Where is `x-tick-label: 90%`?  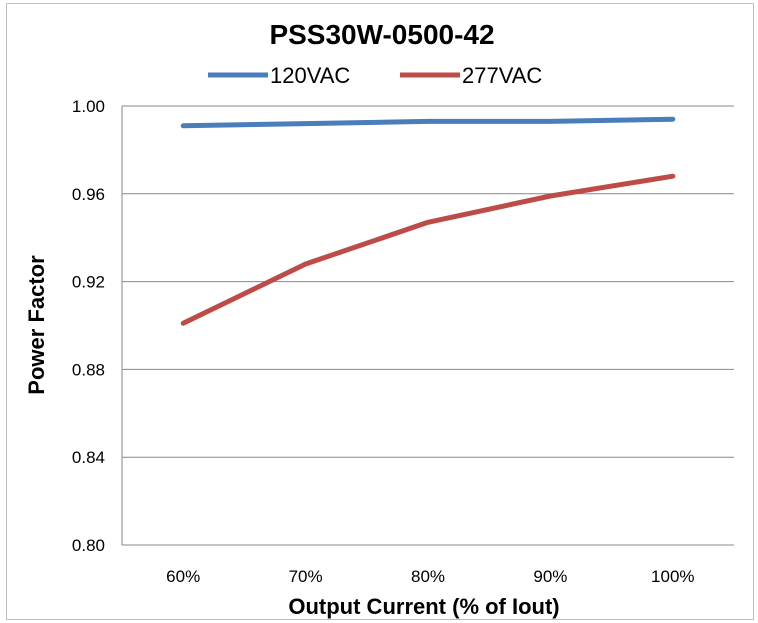
x-tick-label: 90% is located at coordinates (550, 576).